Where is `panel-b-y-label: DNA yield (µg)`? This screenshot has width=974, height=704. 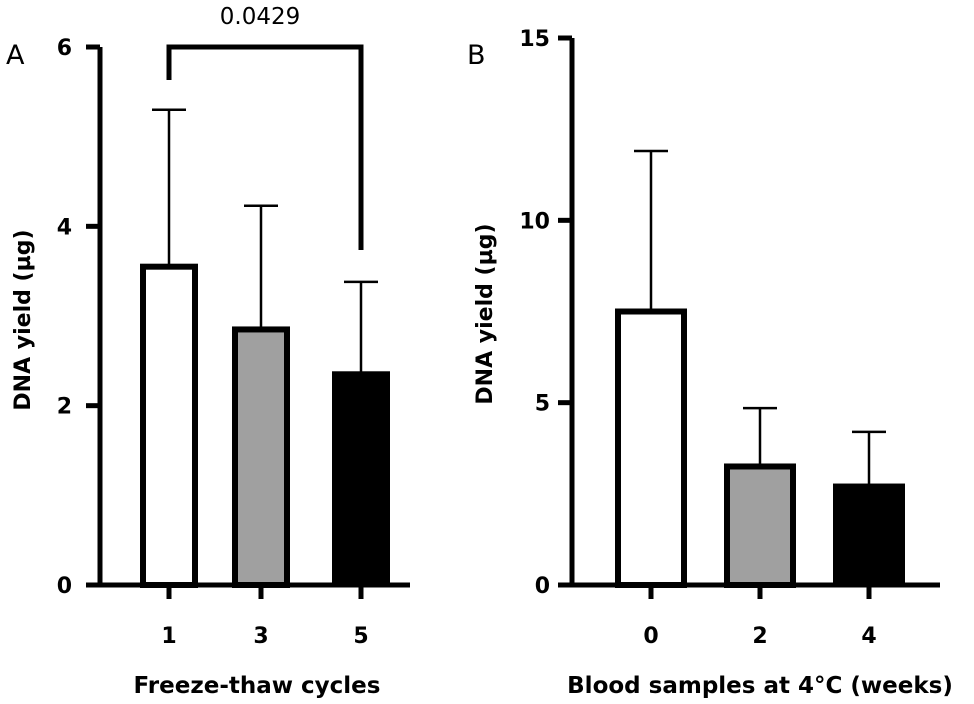 panel-b-y-label: DNA yield (µg) is located at coordinates (485, 313).